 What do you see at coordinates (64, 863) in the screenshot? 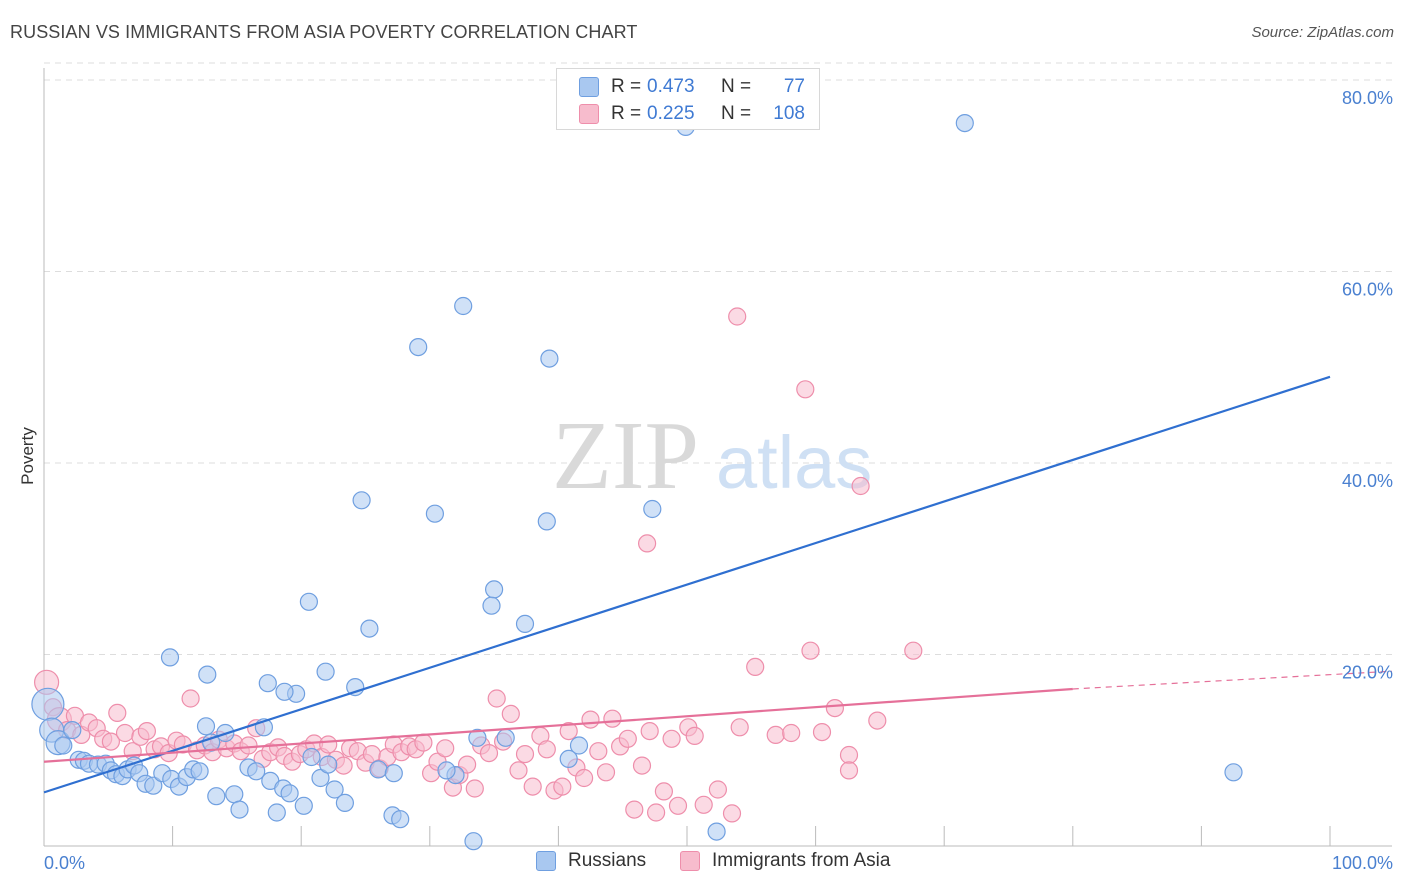
I see `x-tick-label-min: 0.0%` at bounding box center [64, 863].